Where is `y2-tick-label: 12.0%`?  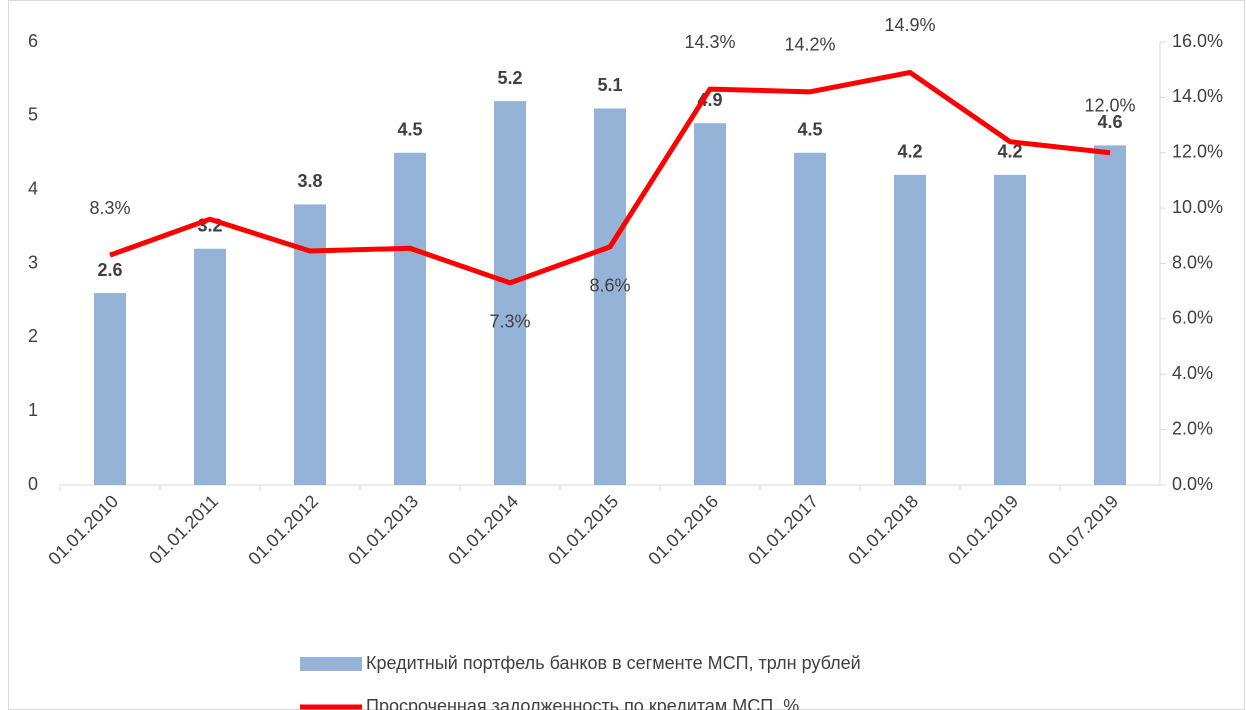
y2-tick-label: 12.0% is located at coordinates (1197, 152).